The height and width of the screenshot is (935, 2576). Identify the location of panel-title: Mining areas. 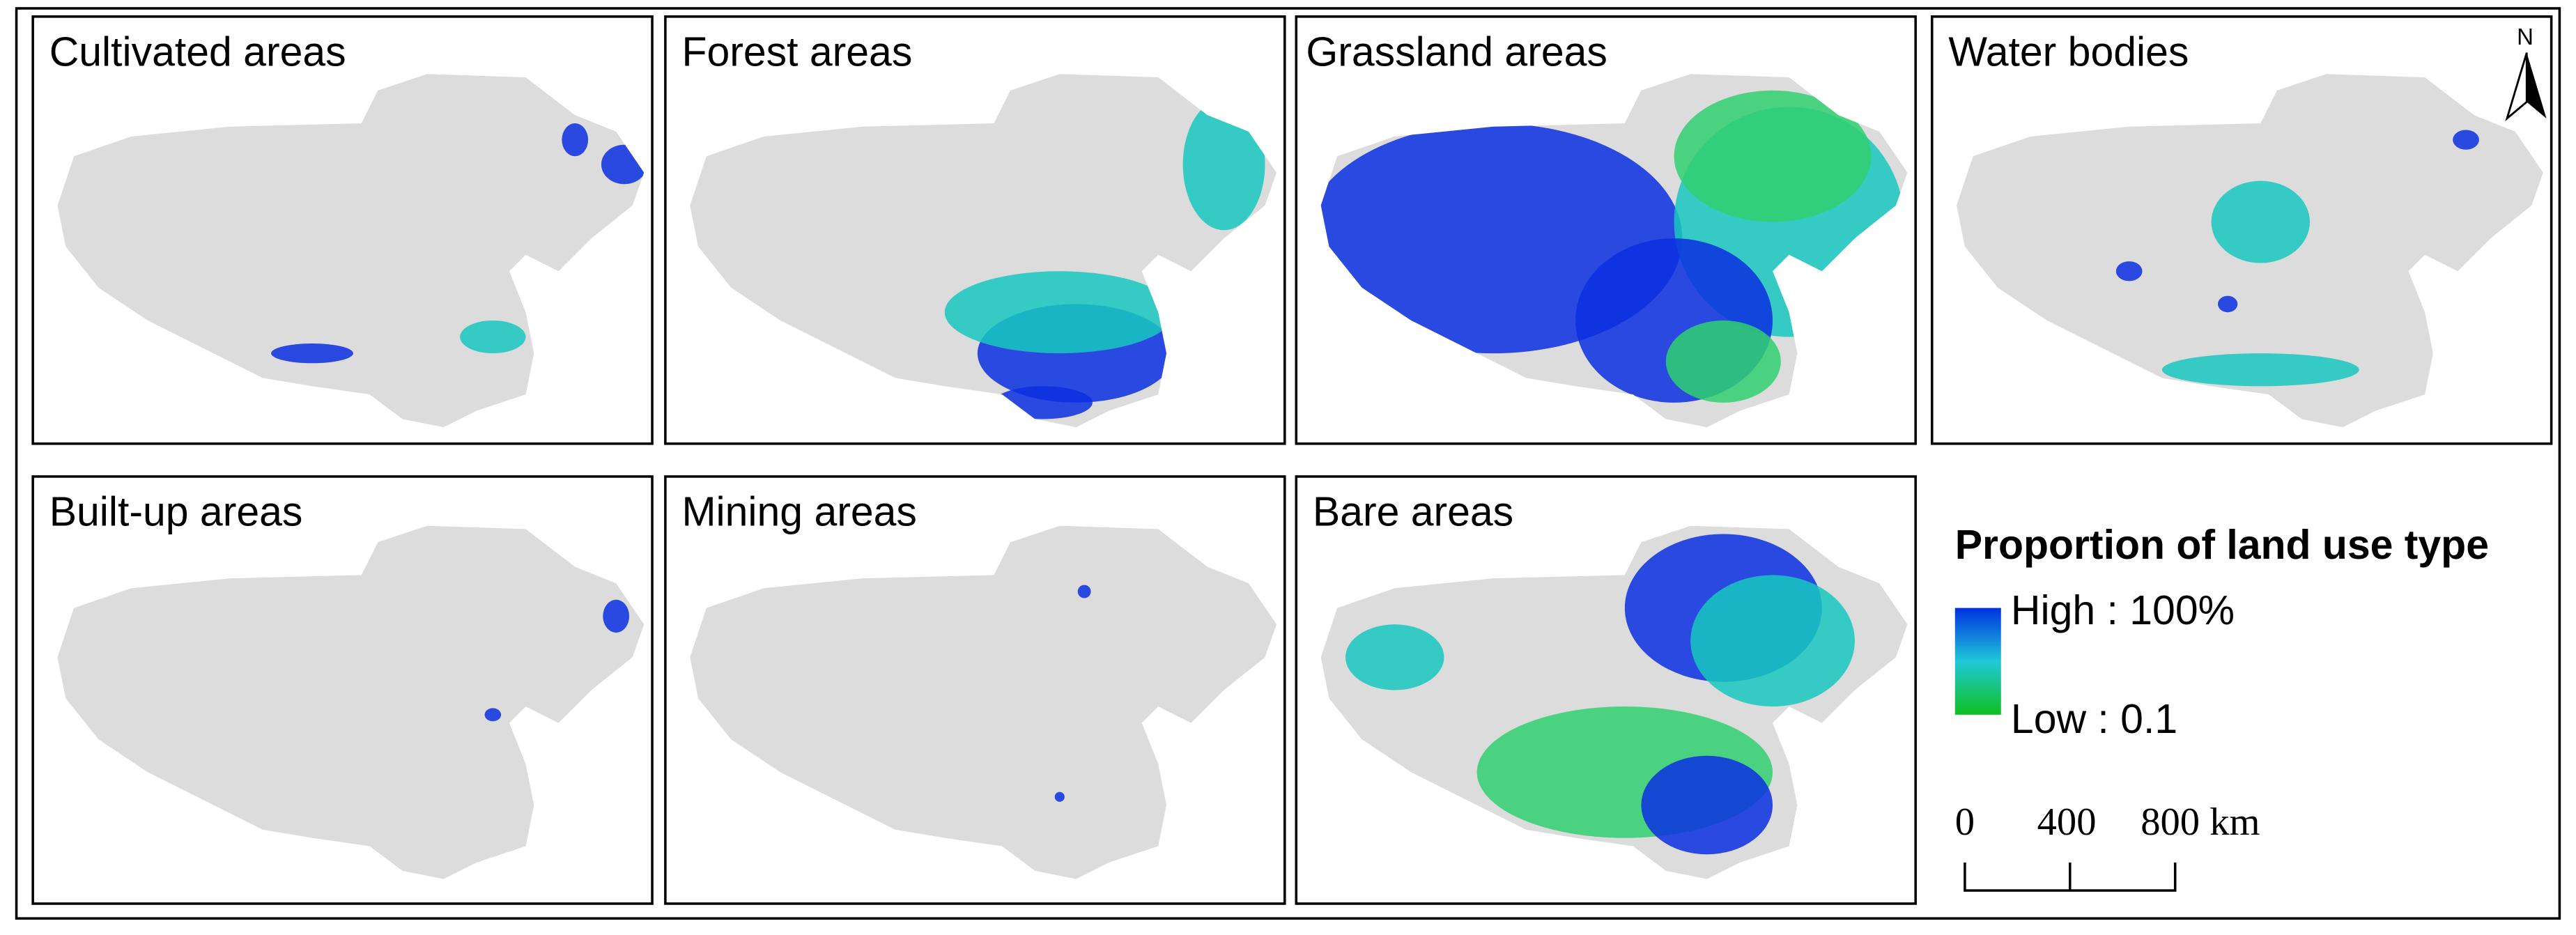
(798, 512).